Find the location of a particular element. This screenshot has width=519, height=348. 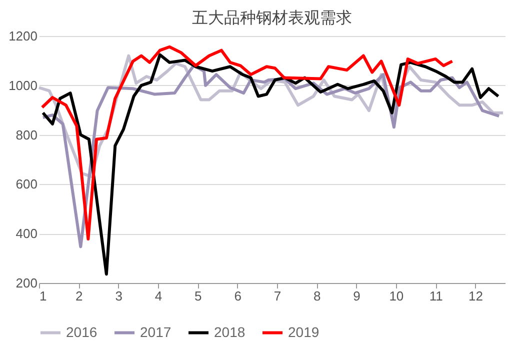

y-tick-label: 800 is located at coordinates (27, 134).